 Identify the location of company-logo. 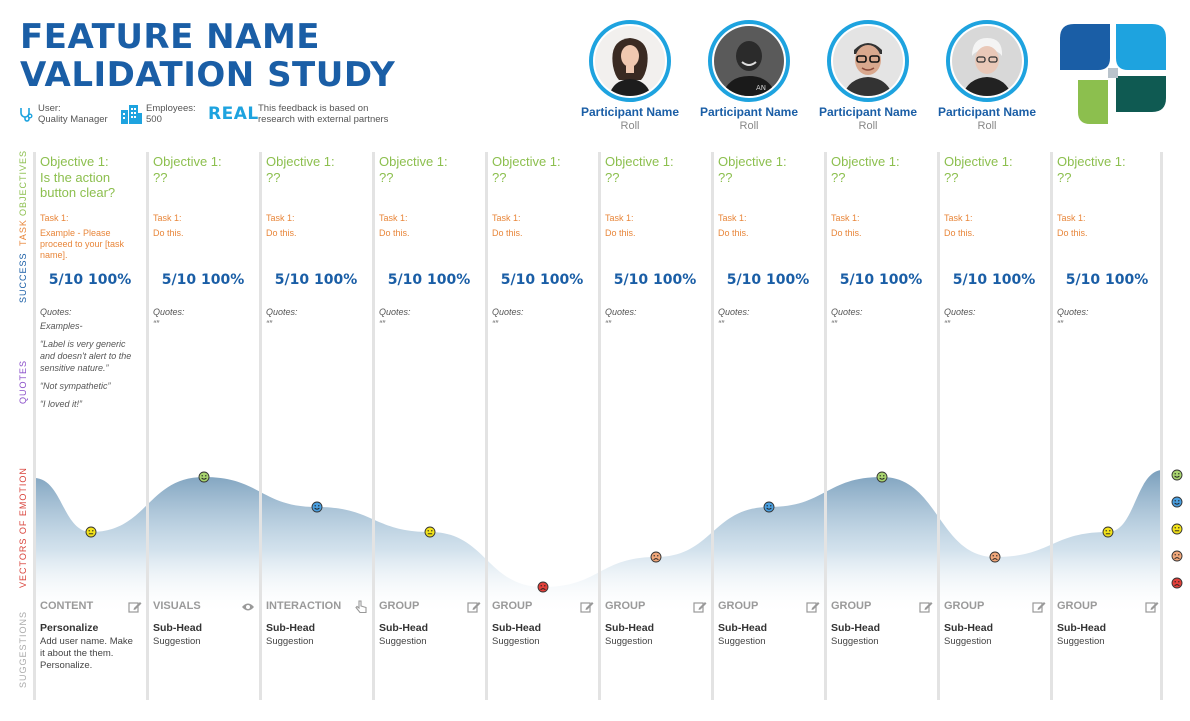
(1113, 74).